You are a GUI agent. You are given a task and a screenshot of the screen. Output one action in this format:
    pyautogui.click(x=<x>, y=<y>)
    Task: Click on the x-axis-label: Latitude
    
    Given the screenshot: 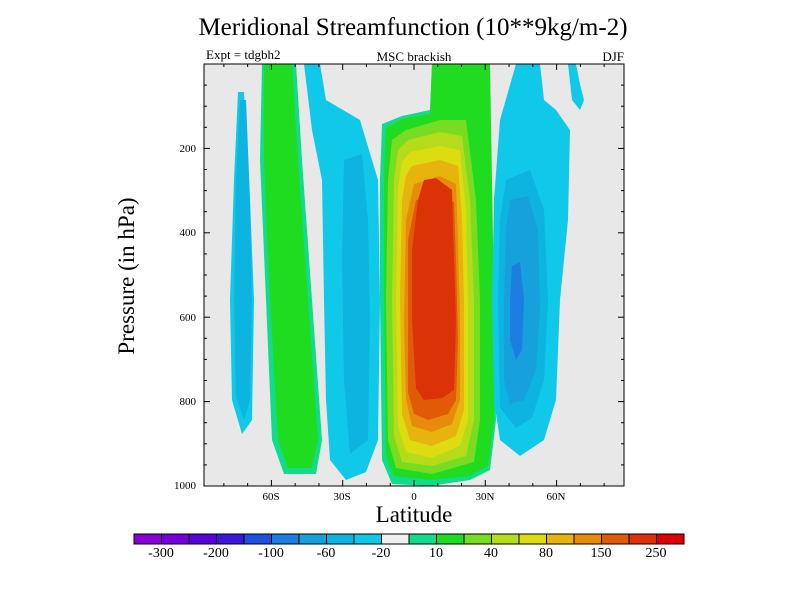 What is the action you would take?
    pyautogui.click(x=414, y=514)
    